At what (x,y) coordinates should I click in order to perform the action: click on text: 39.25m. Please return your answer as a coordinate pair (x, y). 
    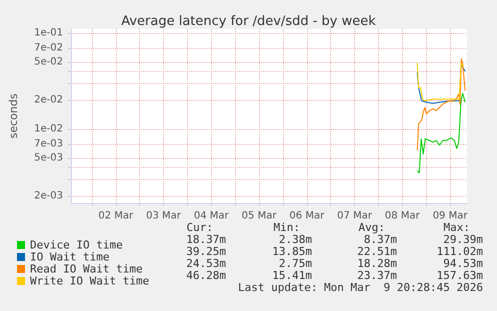
    Looking at the image, I should click on (206, 251).